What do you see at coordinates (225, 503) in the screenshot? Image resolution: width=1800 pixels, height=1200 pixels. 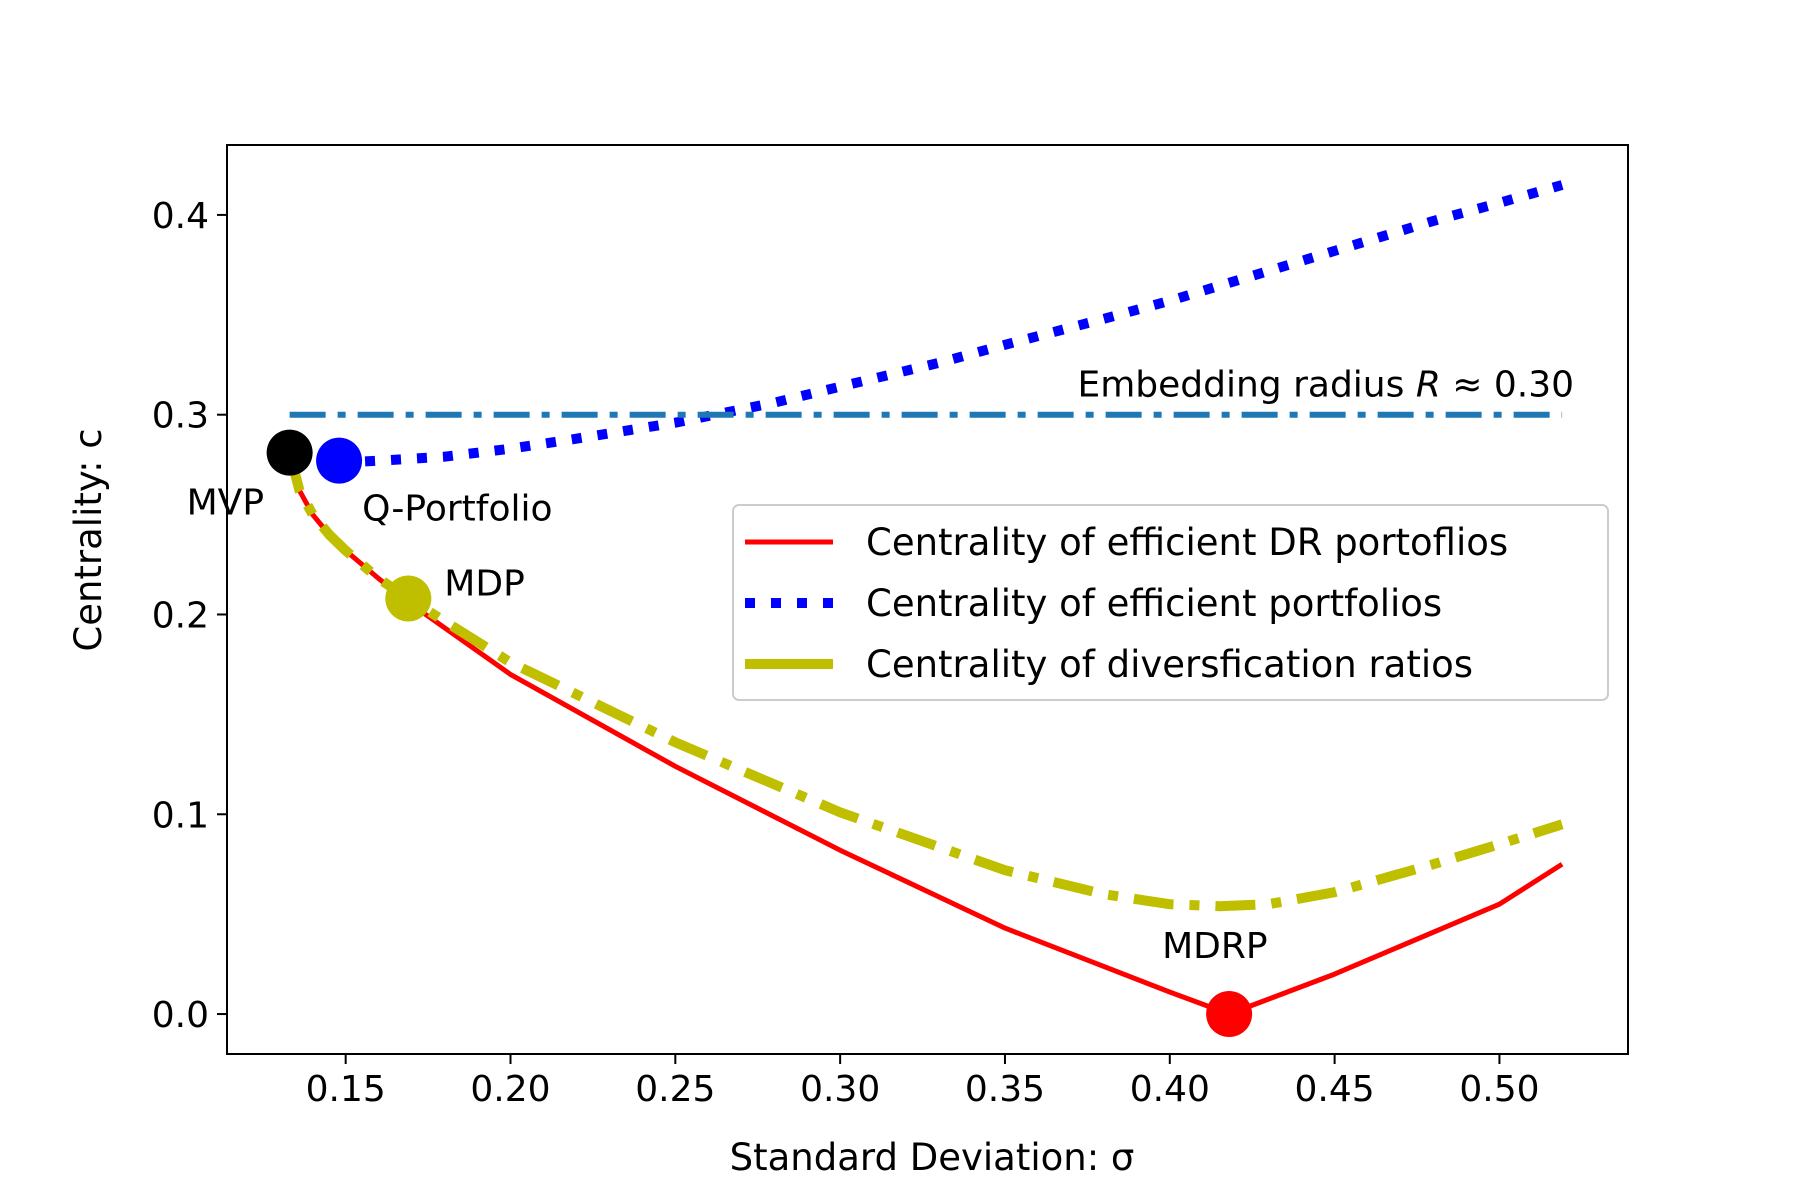 I see `point-label-mvp: MVP` at bounding box center [225, 503].